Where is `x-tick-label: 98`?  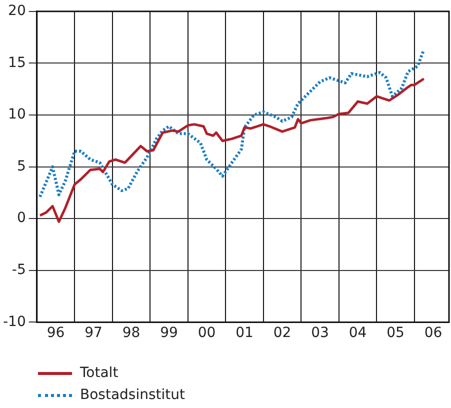
x-tick-label: 98 is located at coordinates (131, 333).